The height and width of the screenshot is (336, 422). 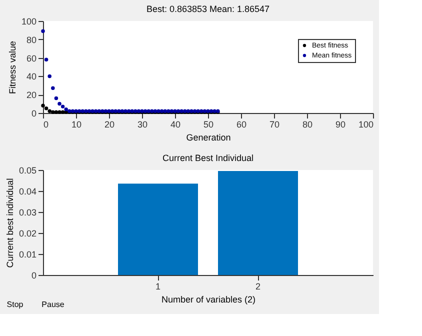 What do you see at coordinates (175, 125) in the screenshot?
I see `x-tick-label: 40` at bounding box center [175, 125].